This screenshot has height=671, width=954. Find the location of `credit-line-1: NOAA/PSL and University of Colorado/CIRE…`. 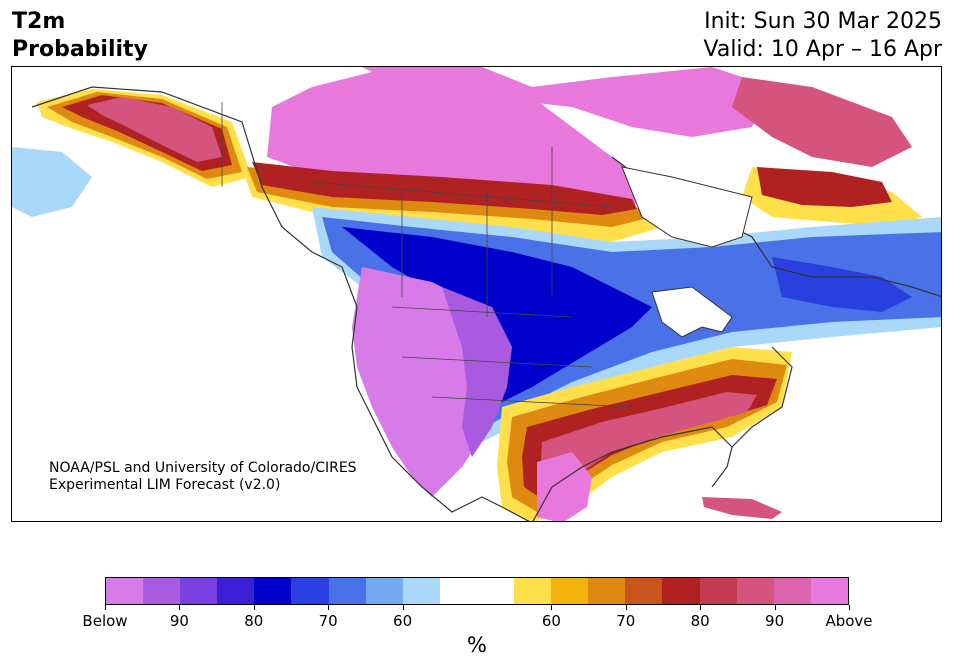

credit-line-1: NOAA/PSL and University of Colorado/CIRE… is located at coordinates (203, 468).